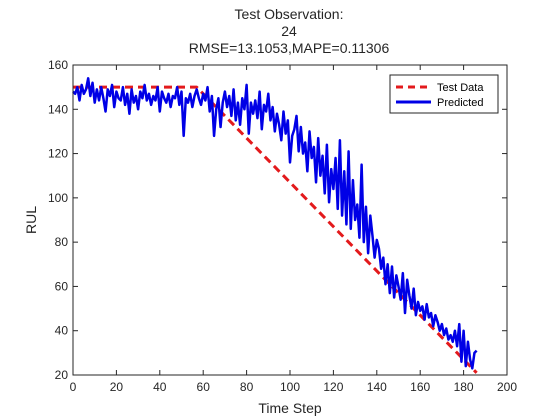  Describe the element at coordinates (460, 103) in the screenshot. I see `legend-label-predicted: Predicted` at that location.